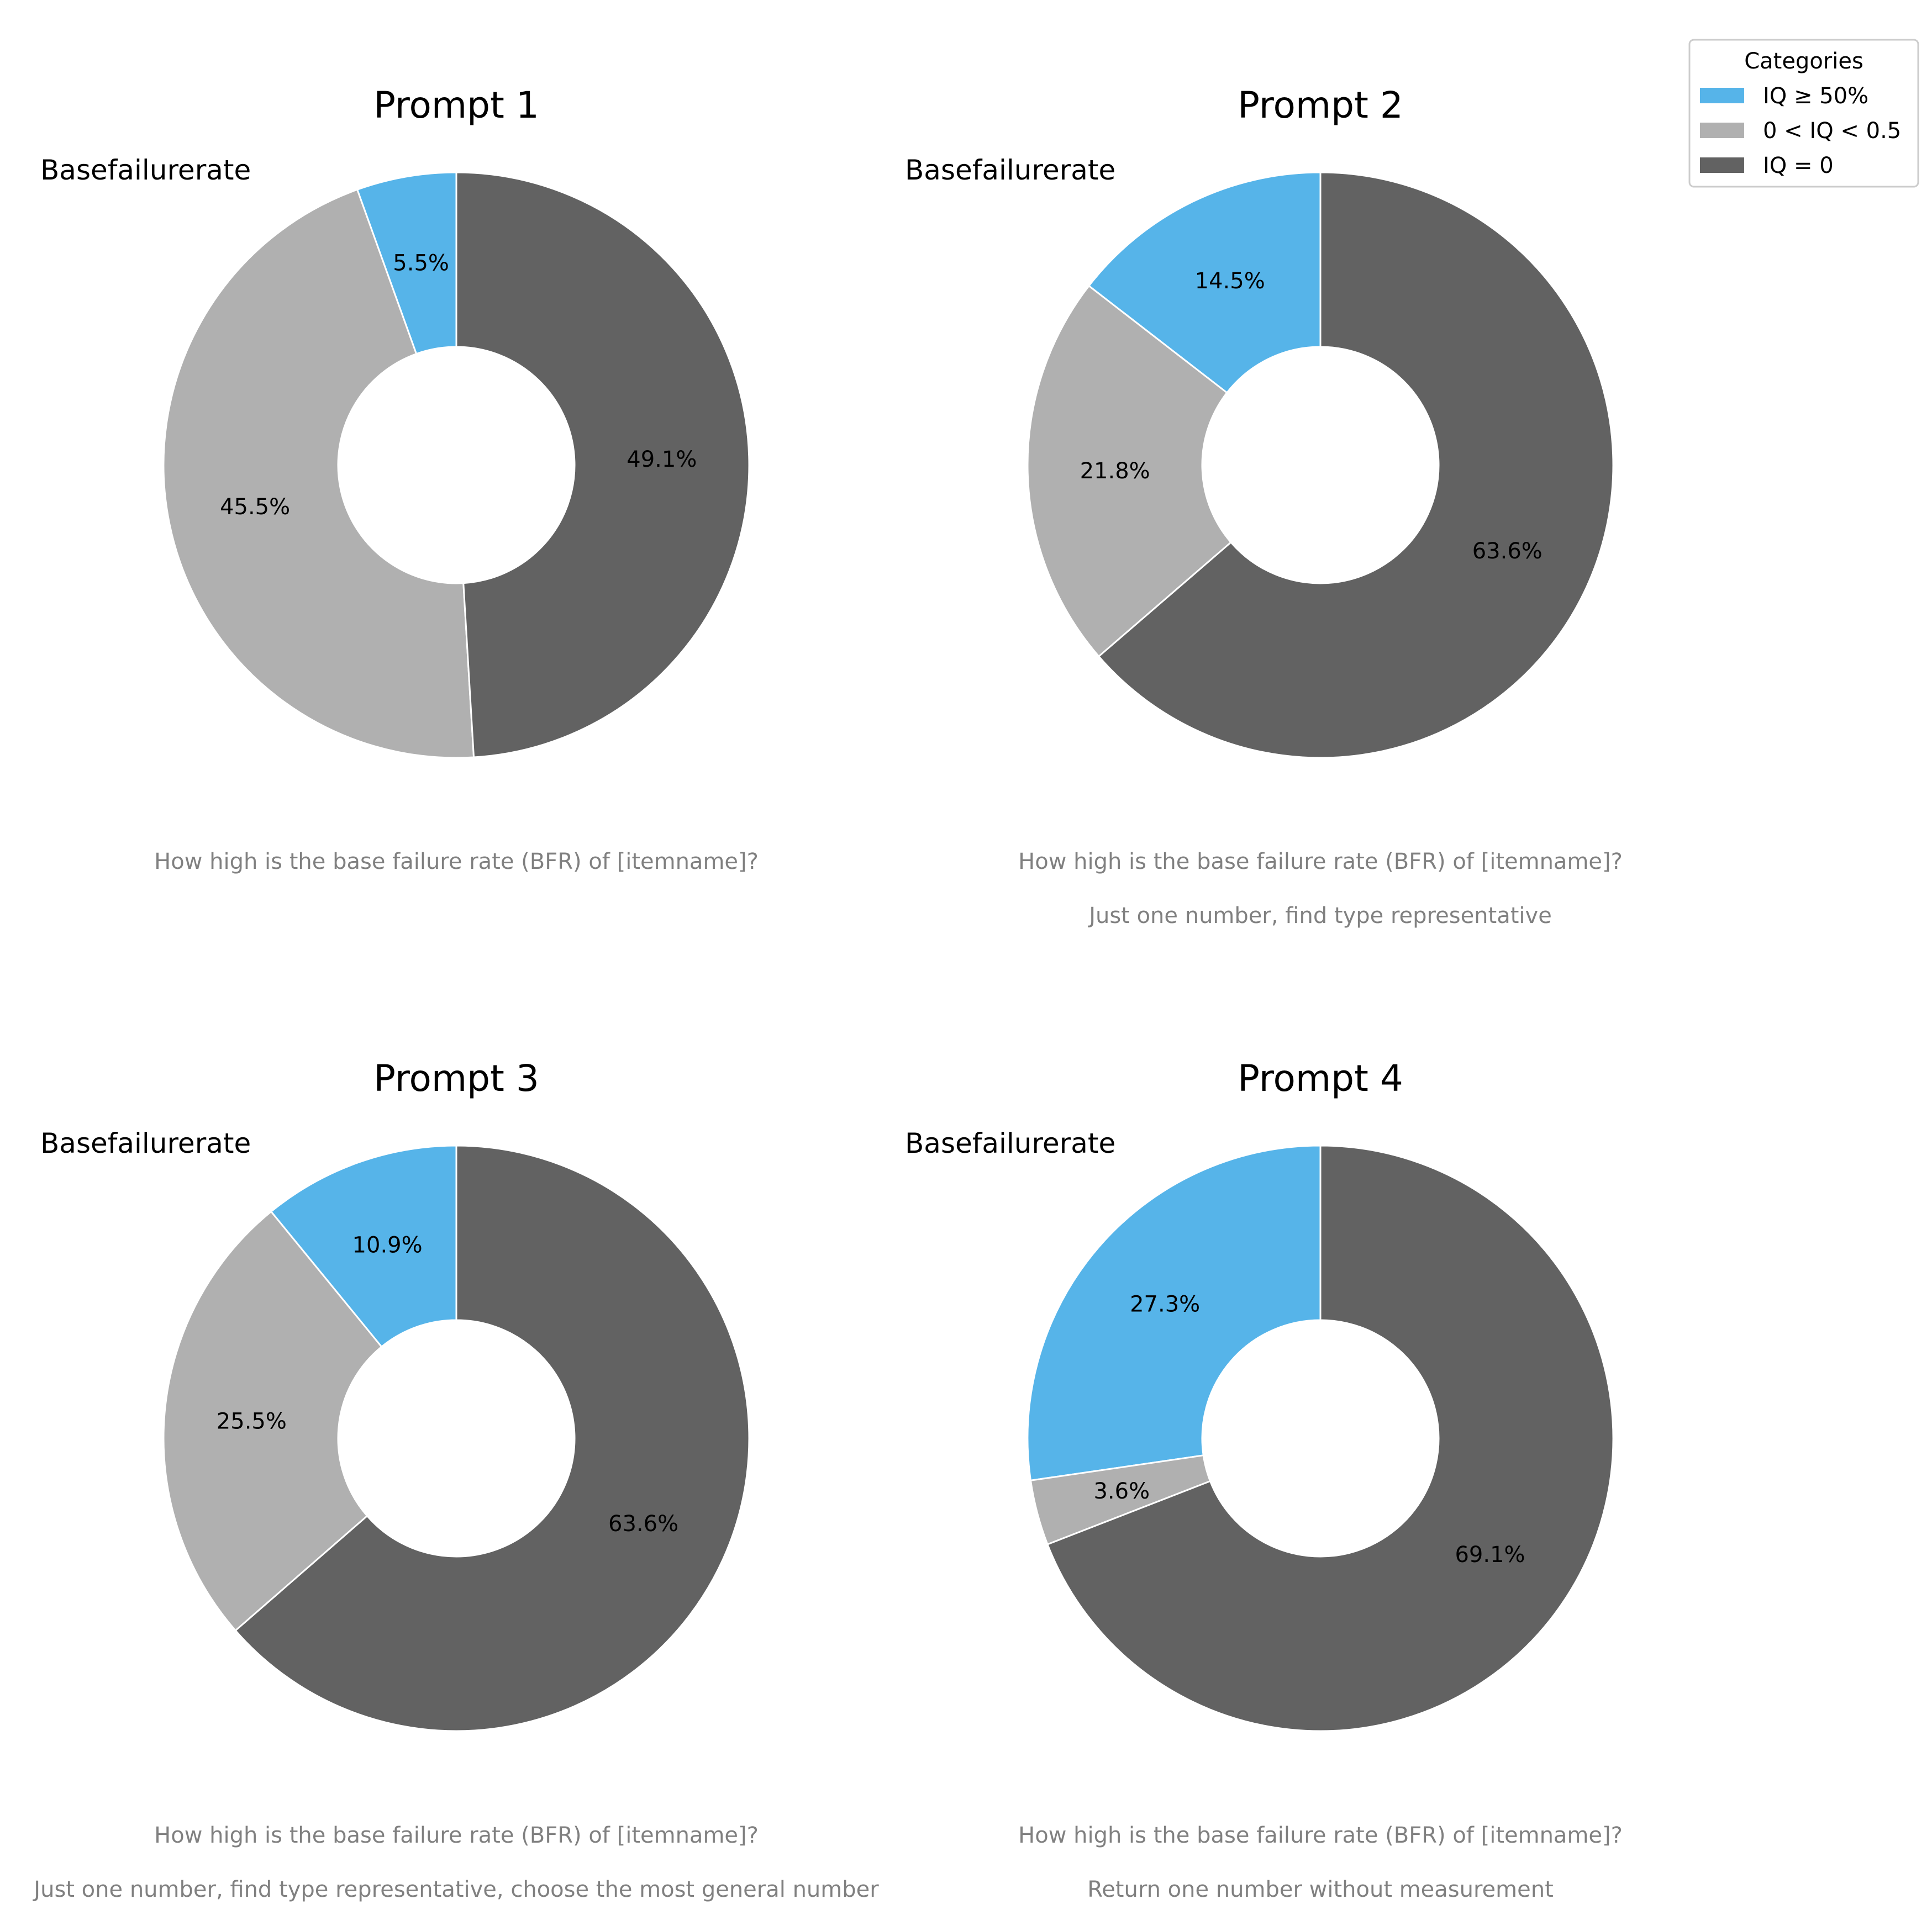  I want to click on chart-title: Prompt 4, so click(1321, 1078).